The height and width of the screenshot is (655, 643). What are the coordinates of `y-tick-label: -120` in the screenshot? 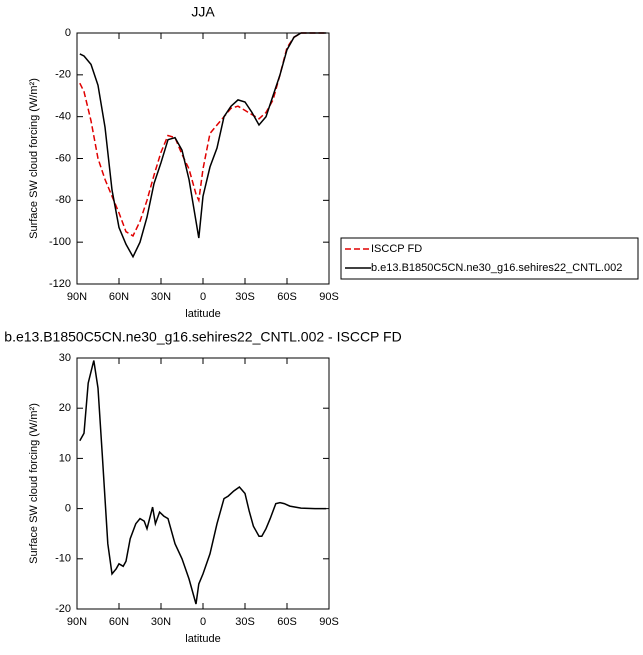 It's located at (60, 284).